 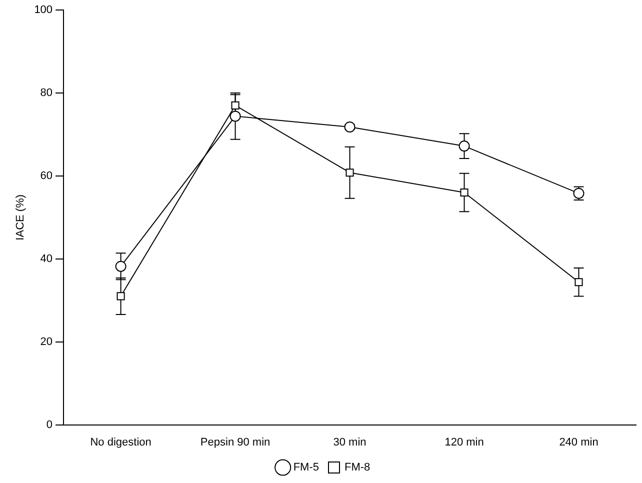 I want to click on legend-label: FM-8, so click(x=357, y=468).